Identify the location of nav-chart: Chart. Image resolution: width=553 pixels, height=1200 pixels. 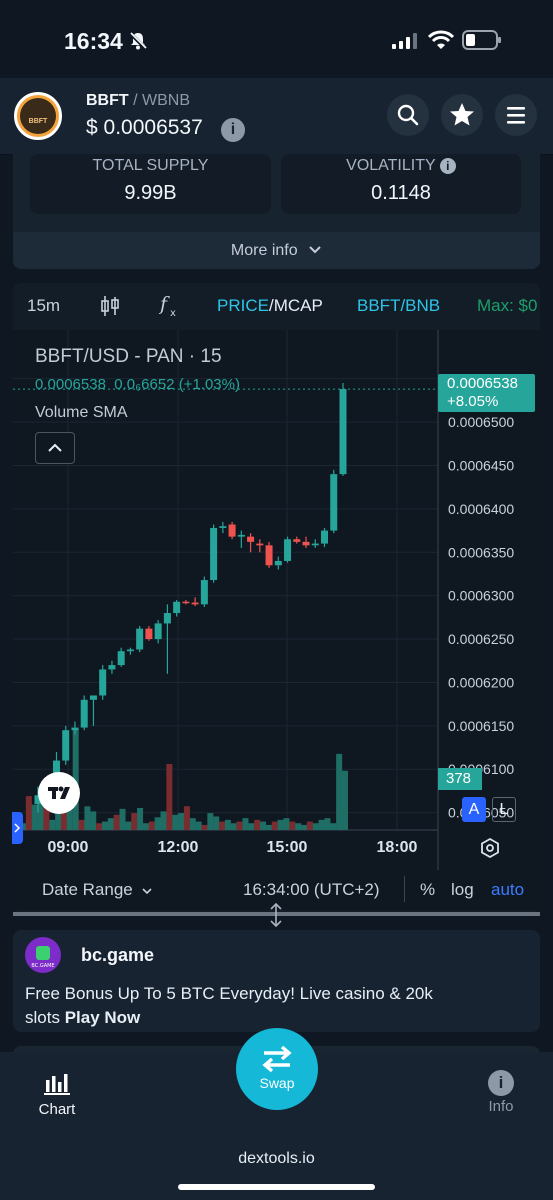
(57, 1094).